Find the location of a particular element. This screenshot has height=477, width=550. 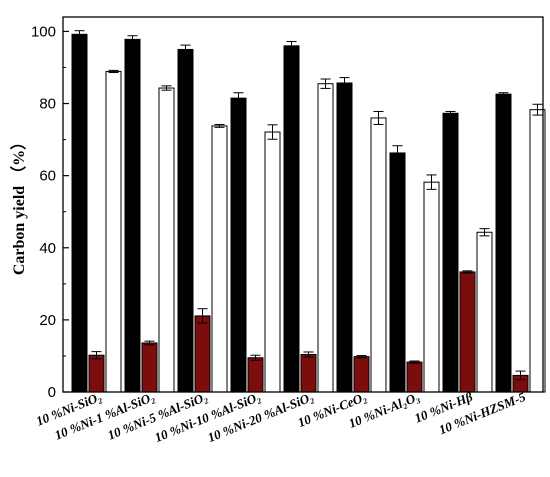

y-tick-label: 80 is located at coordinates (47, 104).